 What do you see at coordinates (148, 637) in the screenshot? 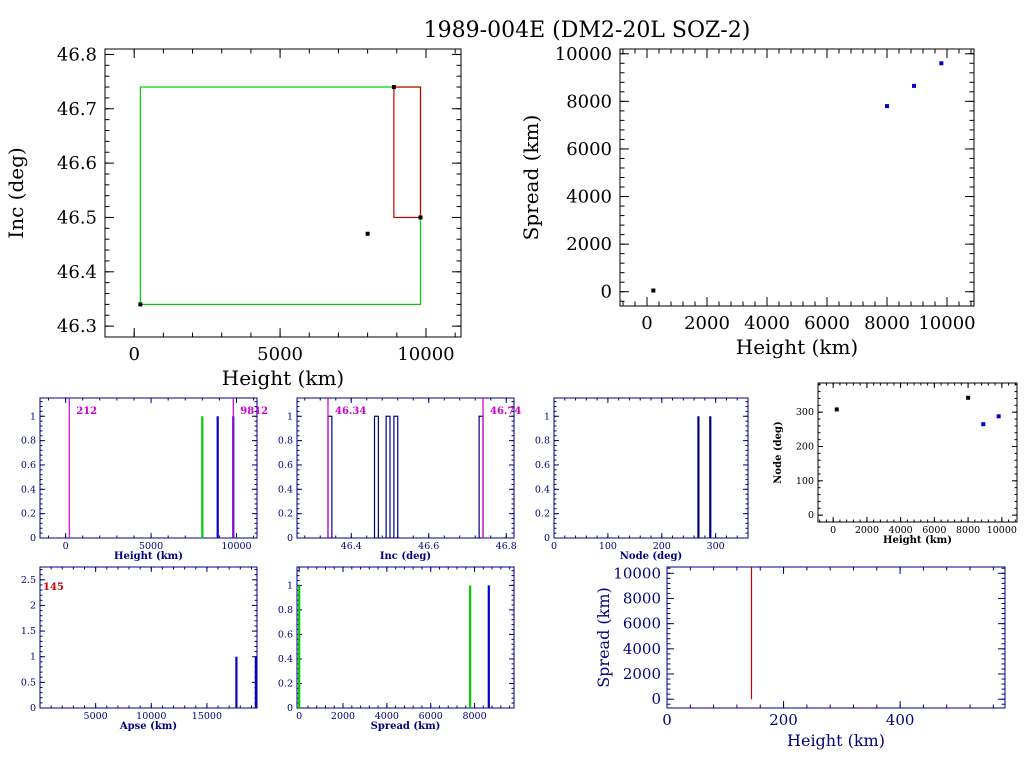
I see `hist-apse-frame` at bounding box center [148, 637].